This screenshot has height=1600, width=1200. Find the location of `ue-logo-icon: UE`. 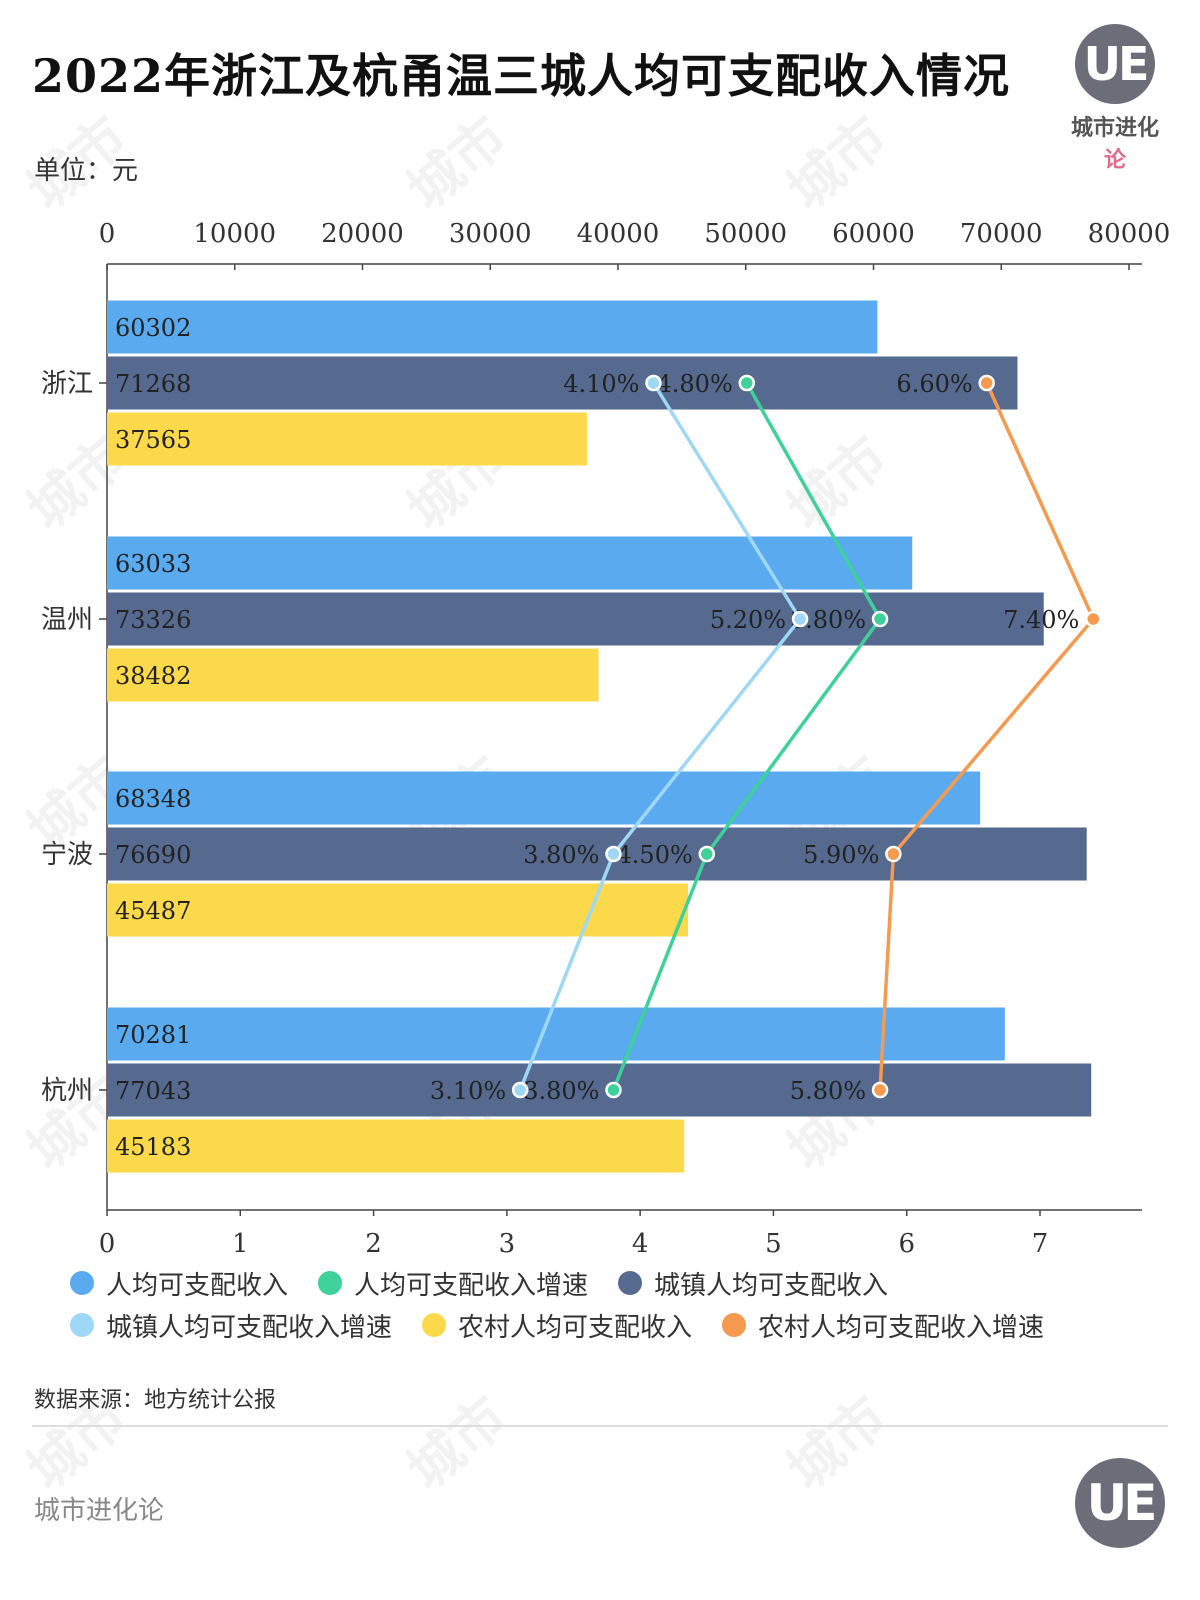

ue-logo-icon: UE is located at coordinates (1115, 64).